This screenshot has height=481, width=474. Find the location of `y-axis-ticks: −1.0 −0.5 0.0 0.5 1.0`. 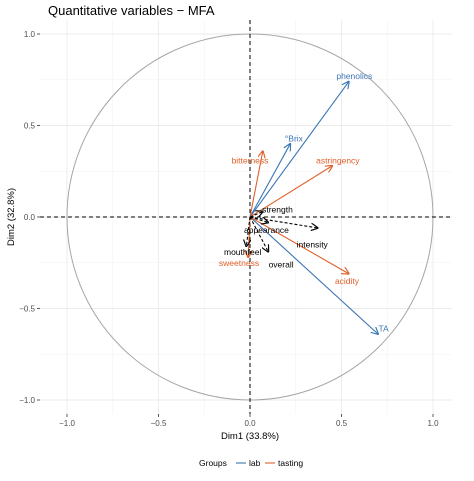

y-axis-ticks: −1.0 −0.5 0.0 0.5 1.0 is located at coordinates (29, 217).